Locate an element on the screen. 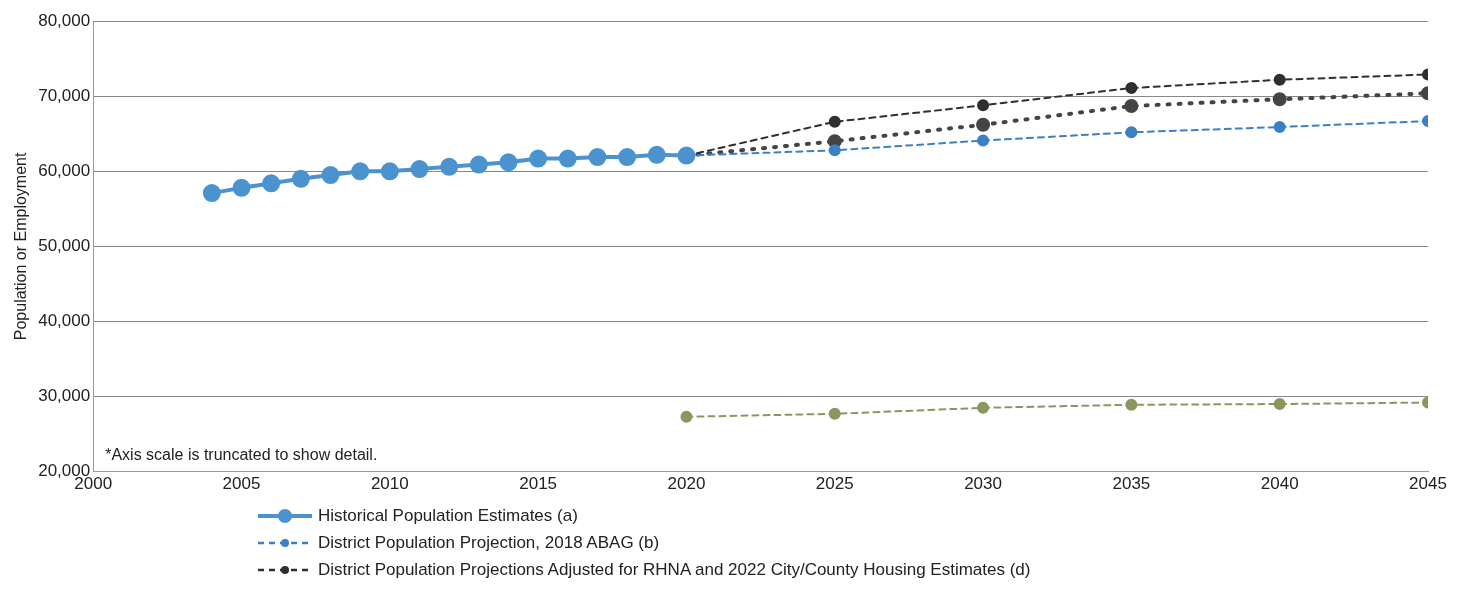  y-tick-label: 30,000 is located at coordinates (64, 396).